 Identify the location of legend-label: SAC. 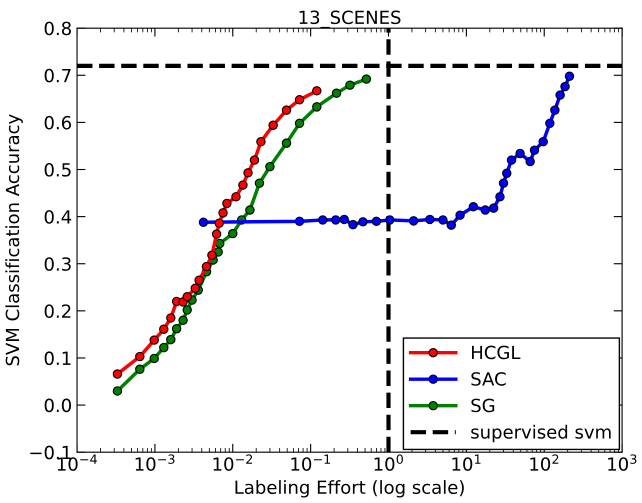
(488, 379).